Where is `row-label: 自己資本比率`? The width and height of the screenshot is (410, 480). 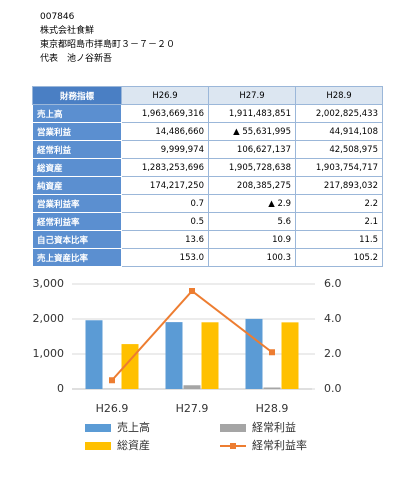 row-label: 自己資本比率 is located at coordinates (77, 239).